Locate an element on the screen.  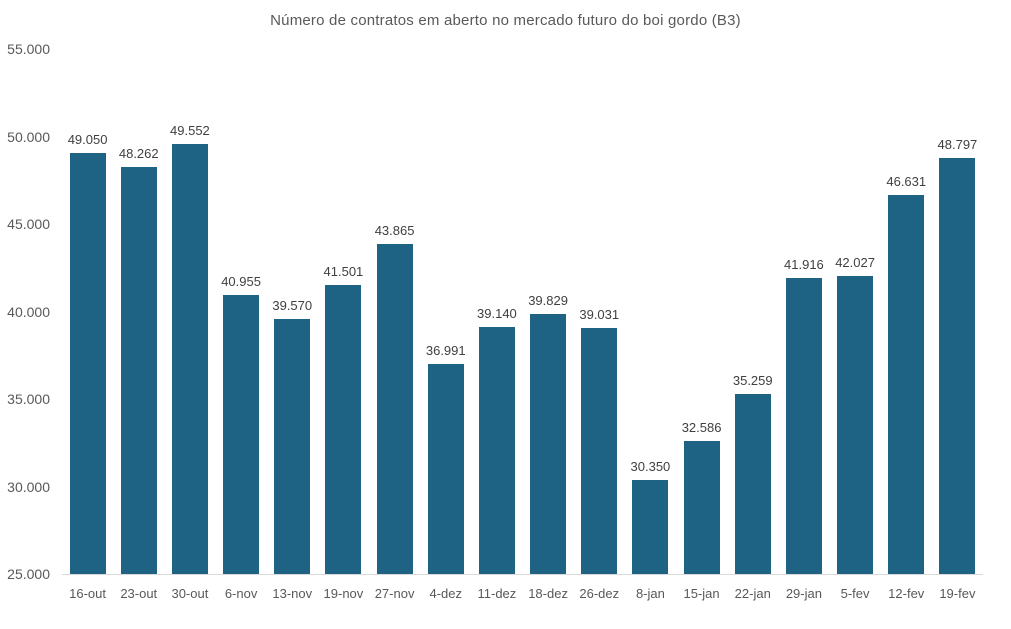
x-tick-label: 23-out is located at coordinates (139, 593).